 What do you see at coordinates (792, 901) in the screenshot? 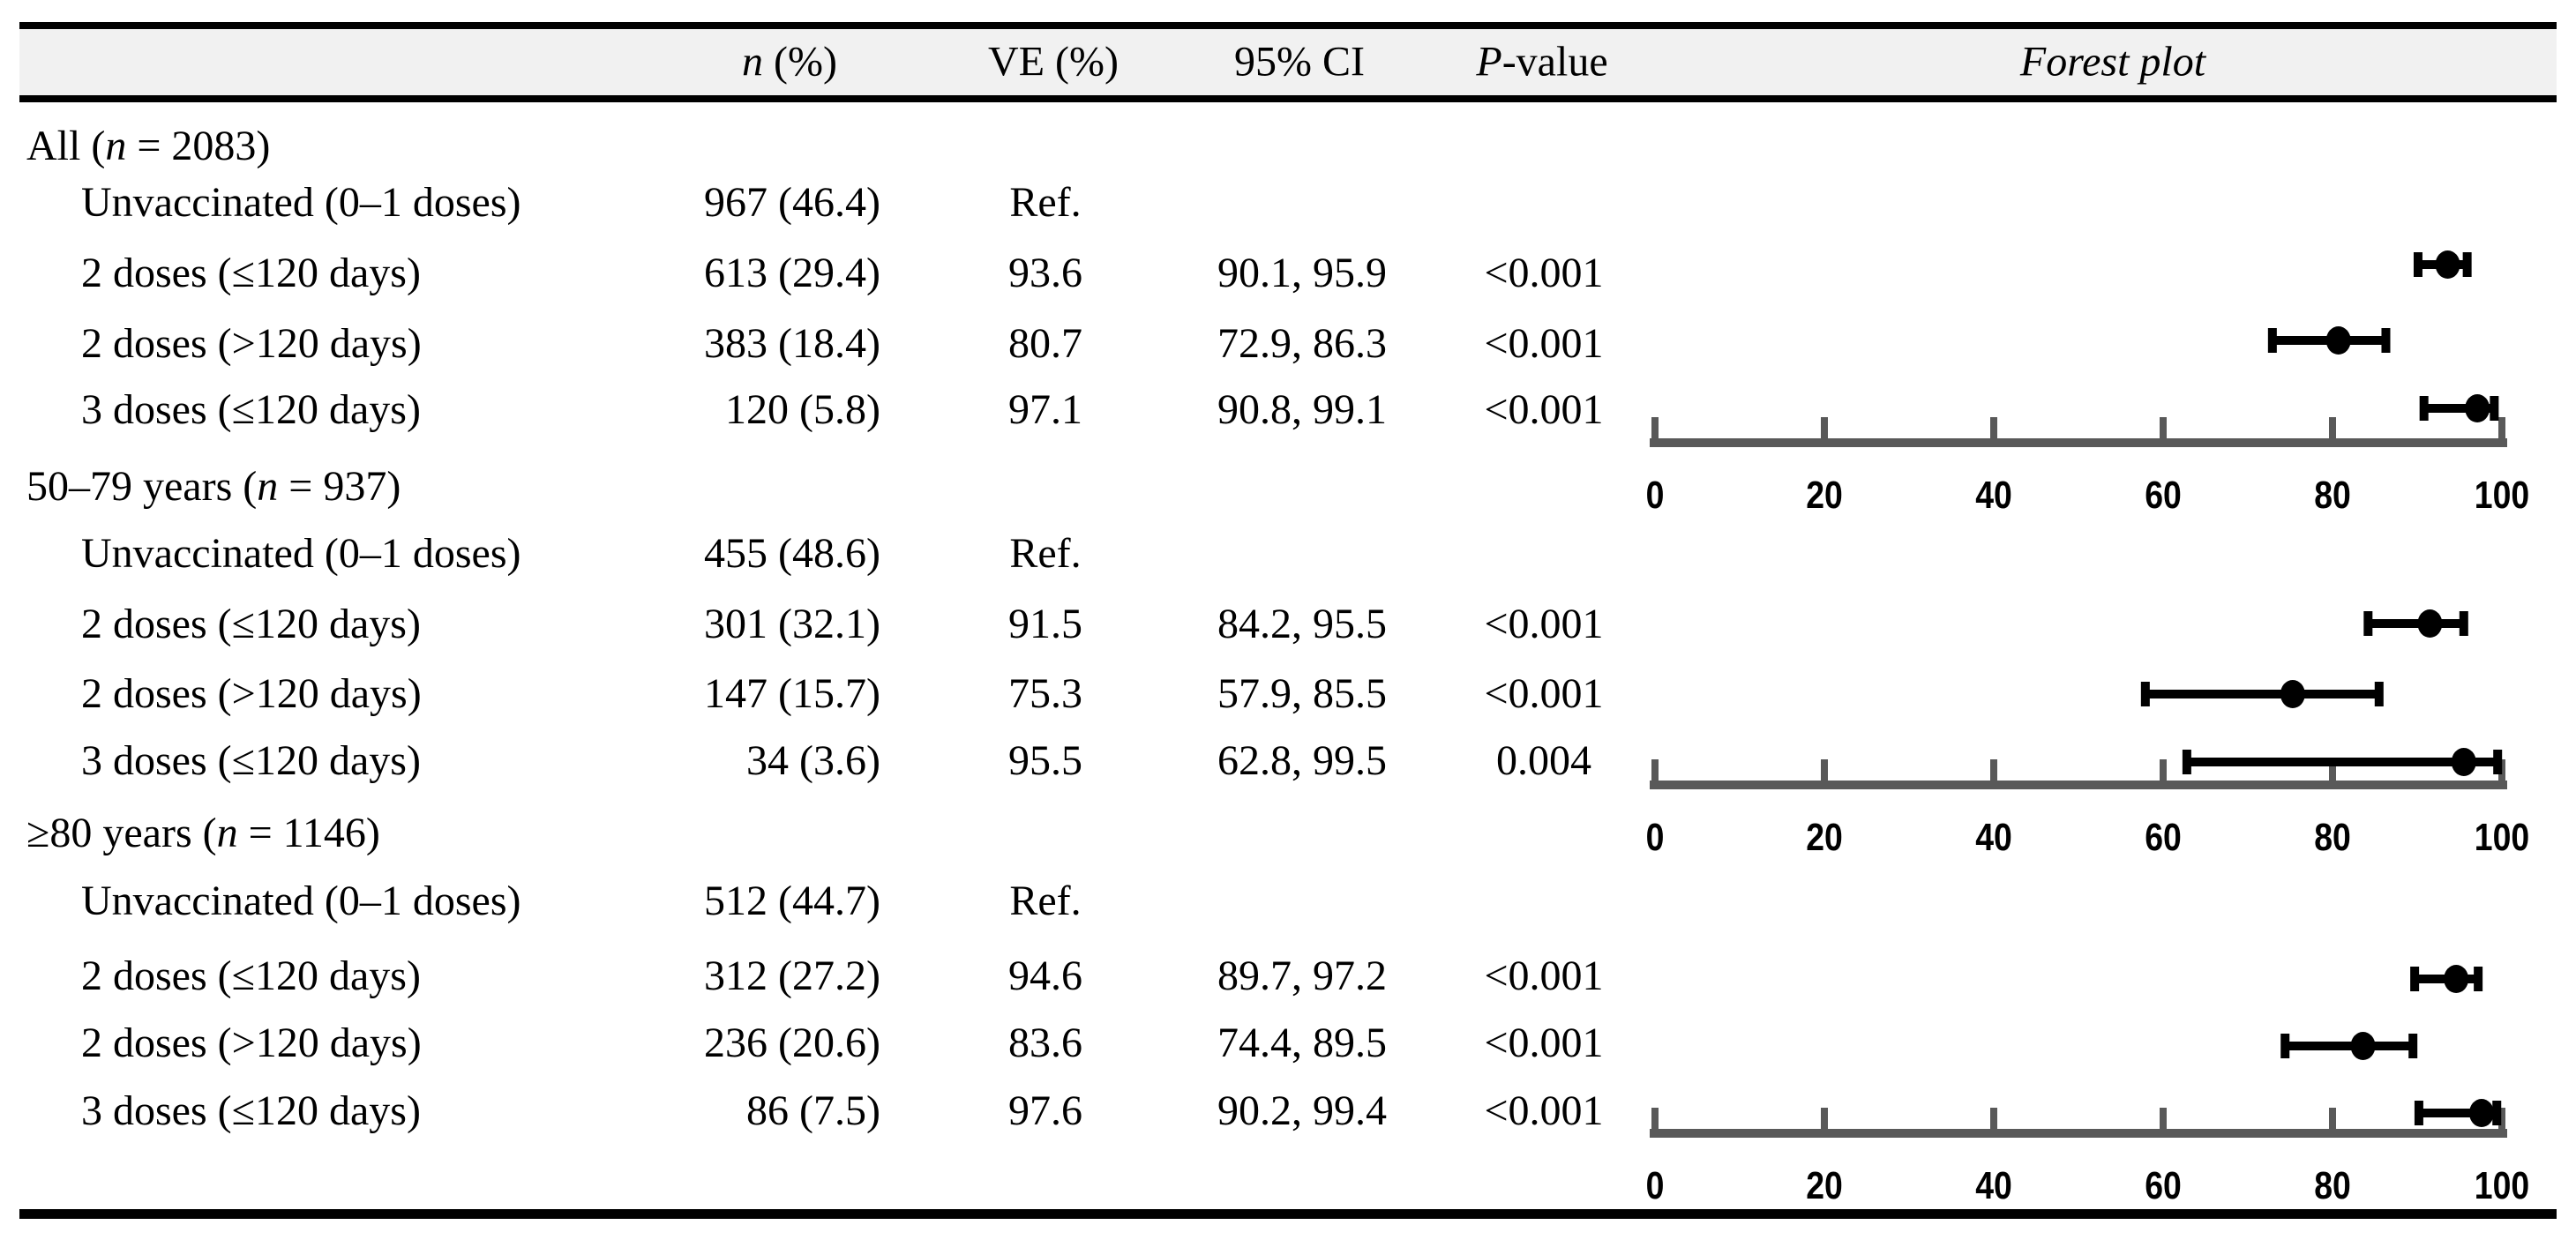
I see `cell-n-pct: 512 (44.7)` at bounding box center [792, 901].